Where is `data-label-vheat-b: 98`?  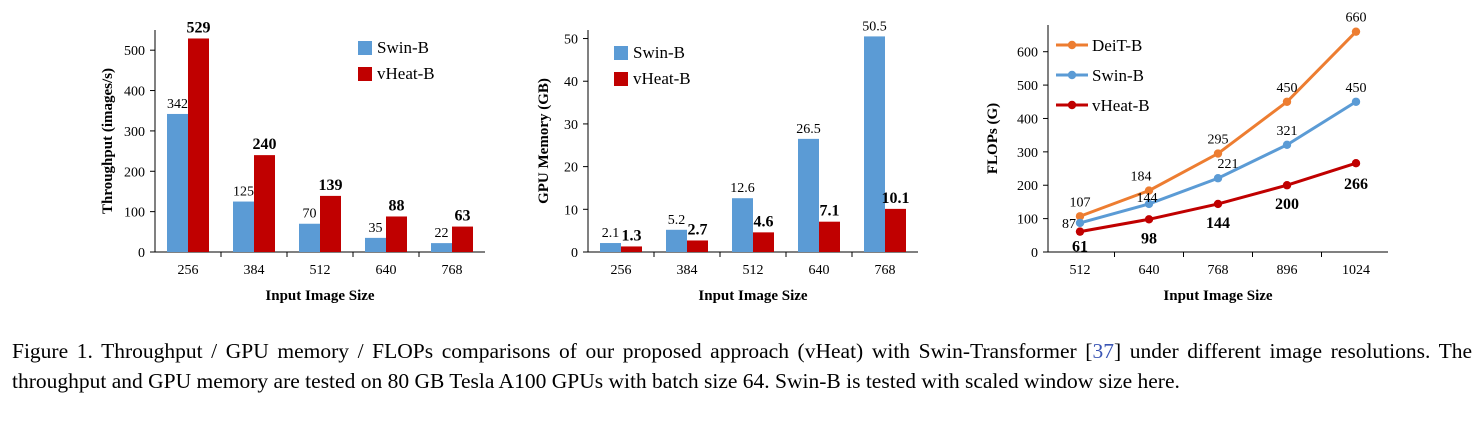 data-label-vheat-b: 98 is located at coordinates (1149, 238).